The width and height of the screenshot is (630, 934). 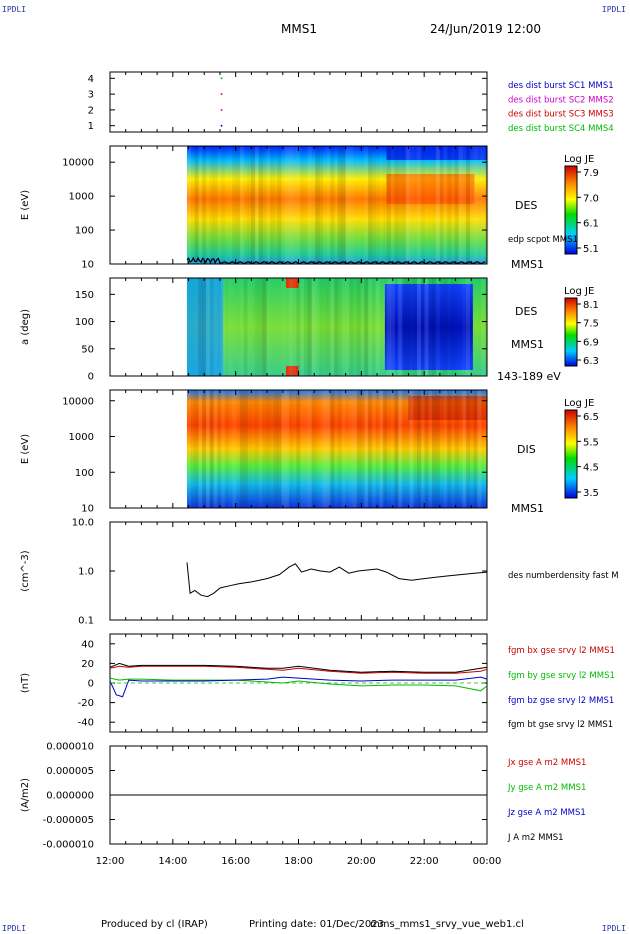 What do you see at coordinates (317, 924) in the screenshot?
I see `footer-printing-date: Printing date: 01/Dec/2023` at bounding box center [317, 924].